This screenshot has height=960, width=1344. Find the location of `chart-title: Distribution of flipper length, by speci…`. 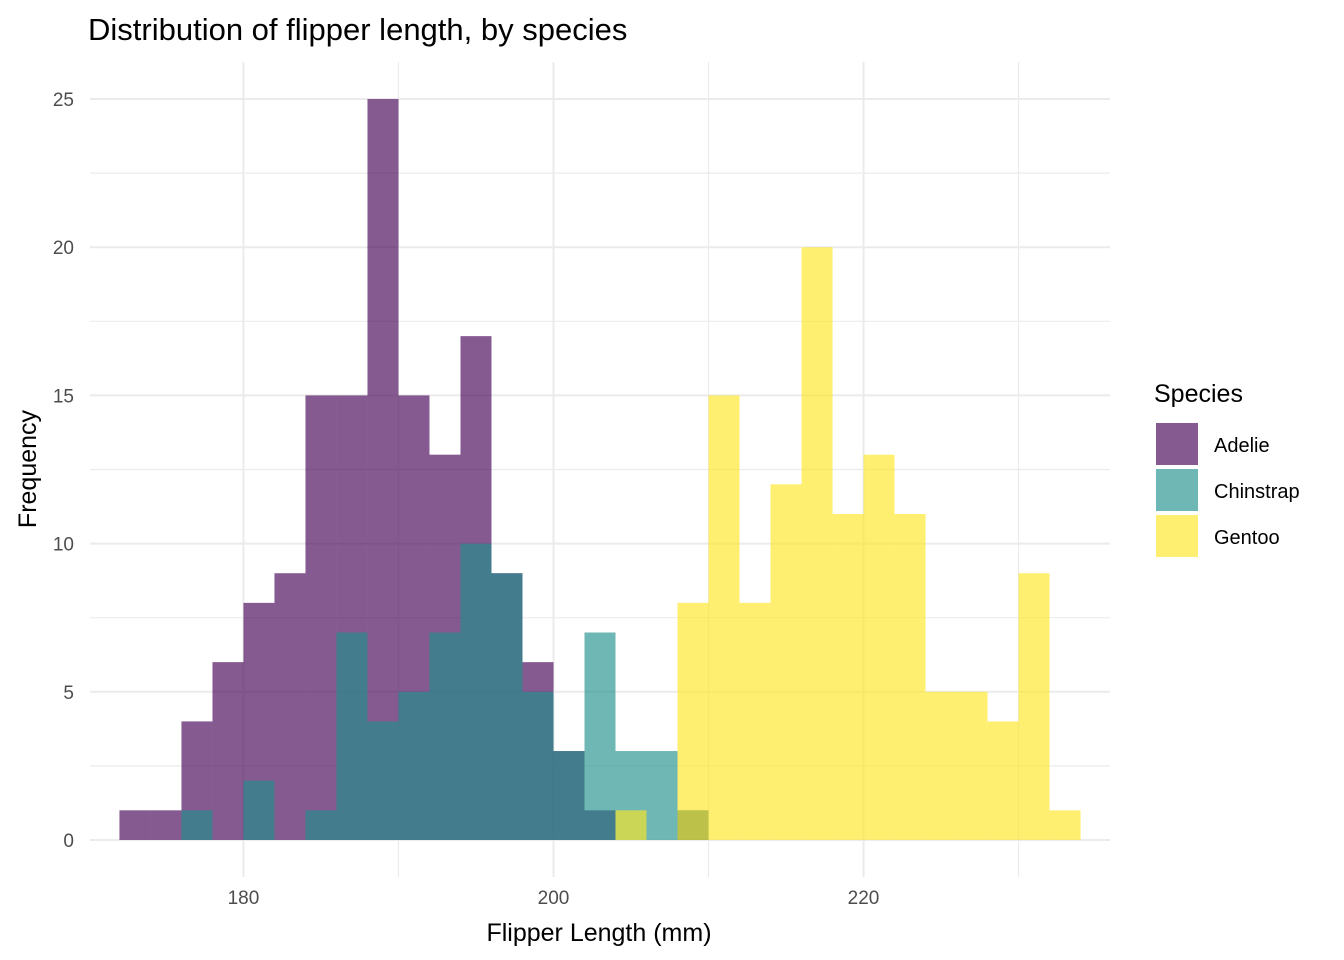

chart-title: Distribution of flipper length, by speci… is located at coordinates (357, 29).